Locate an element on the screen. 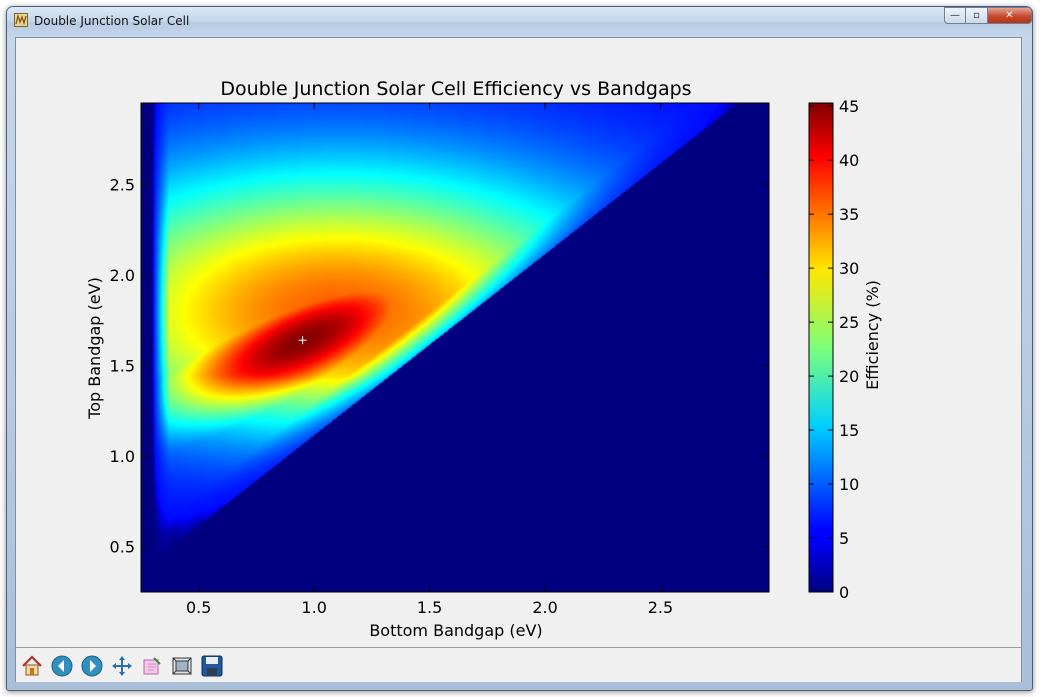 This screenshot has height=697, width=1043. window-controls: — ▫ ✕ is located at coordinates (988, 16).